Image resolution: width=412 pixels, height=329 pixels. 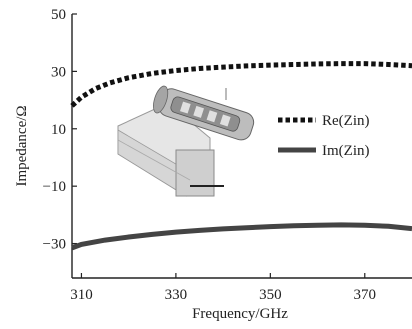 I want to click on y-axis-title: Impedance/Ω, so click(x=22, y=145).